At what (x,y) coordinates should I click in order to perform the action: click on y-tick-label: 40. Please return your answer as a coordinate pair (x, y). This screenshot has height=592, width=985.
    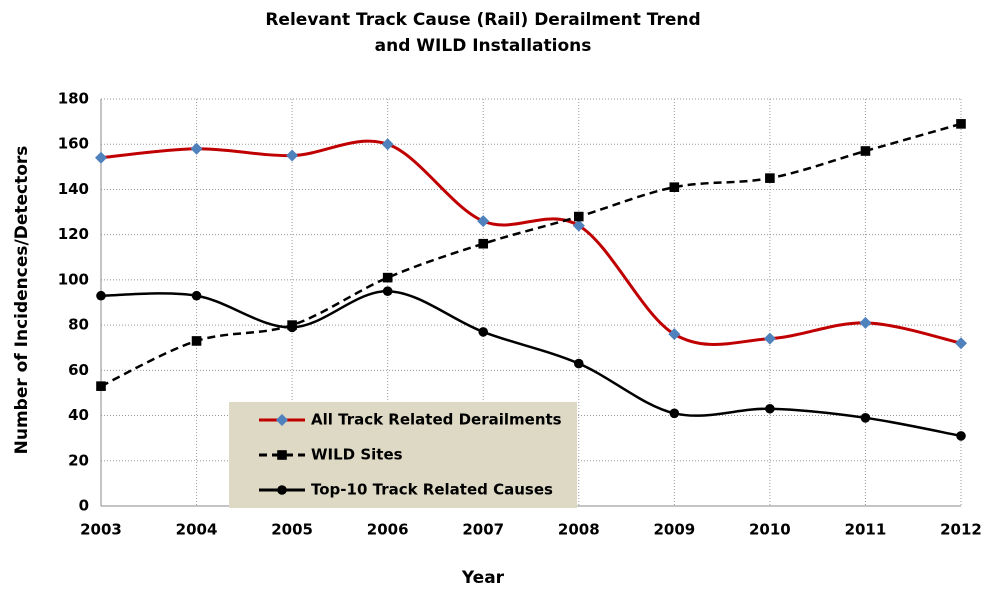
    Looking at the image, I should click on (78, 415).